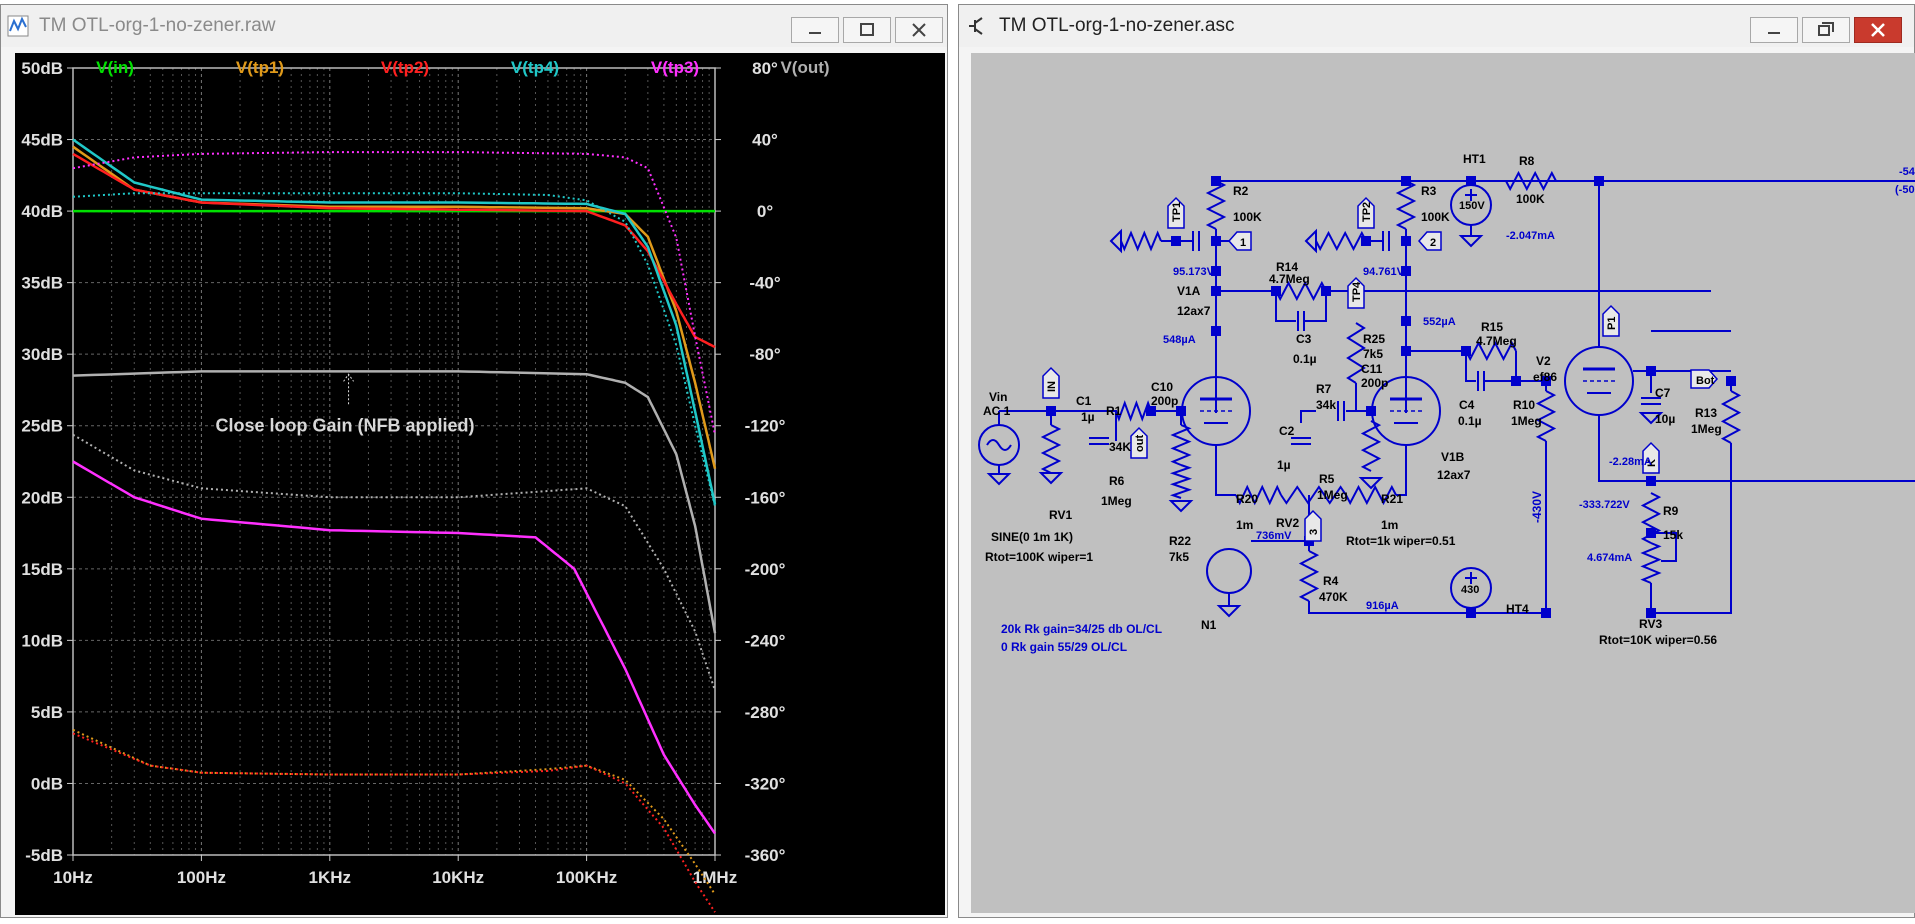 The width and height of the screenshot is (1915, 924). I want to click on x-tick-label: 1MHz, so click(715, 877).